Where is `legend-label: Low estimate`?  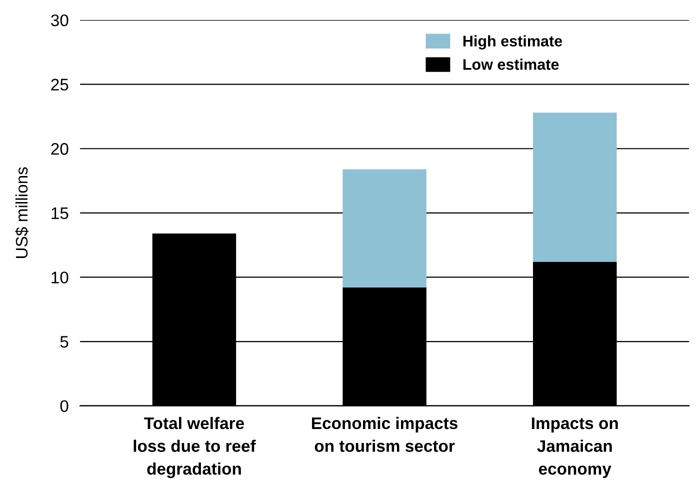
legend-label: Low estimate is located at coordinates (511, 64).